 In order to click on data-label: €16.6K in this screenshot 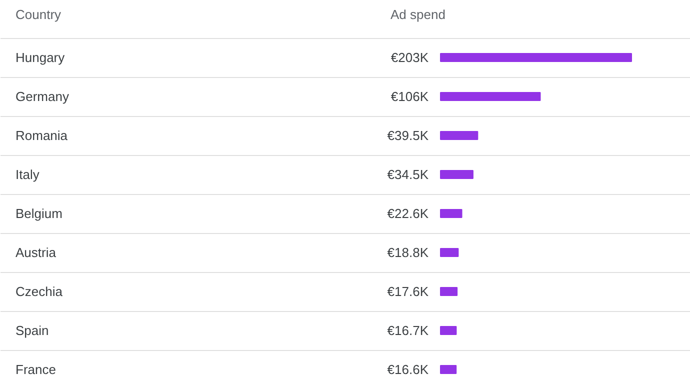, I will do `click(408, 369)`.